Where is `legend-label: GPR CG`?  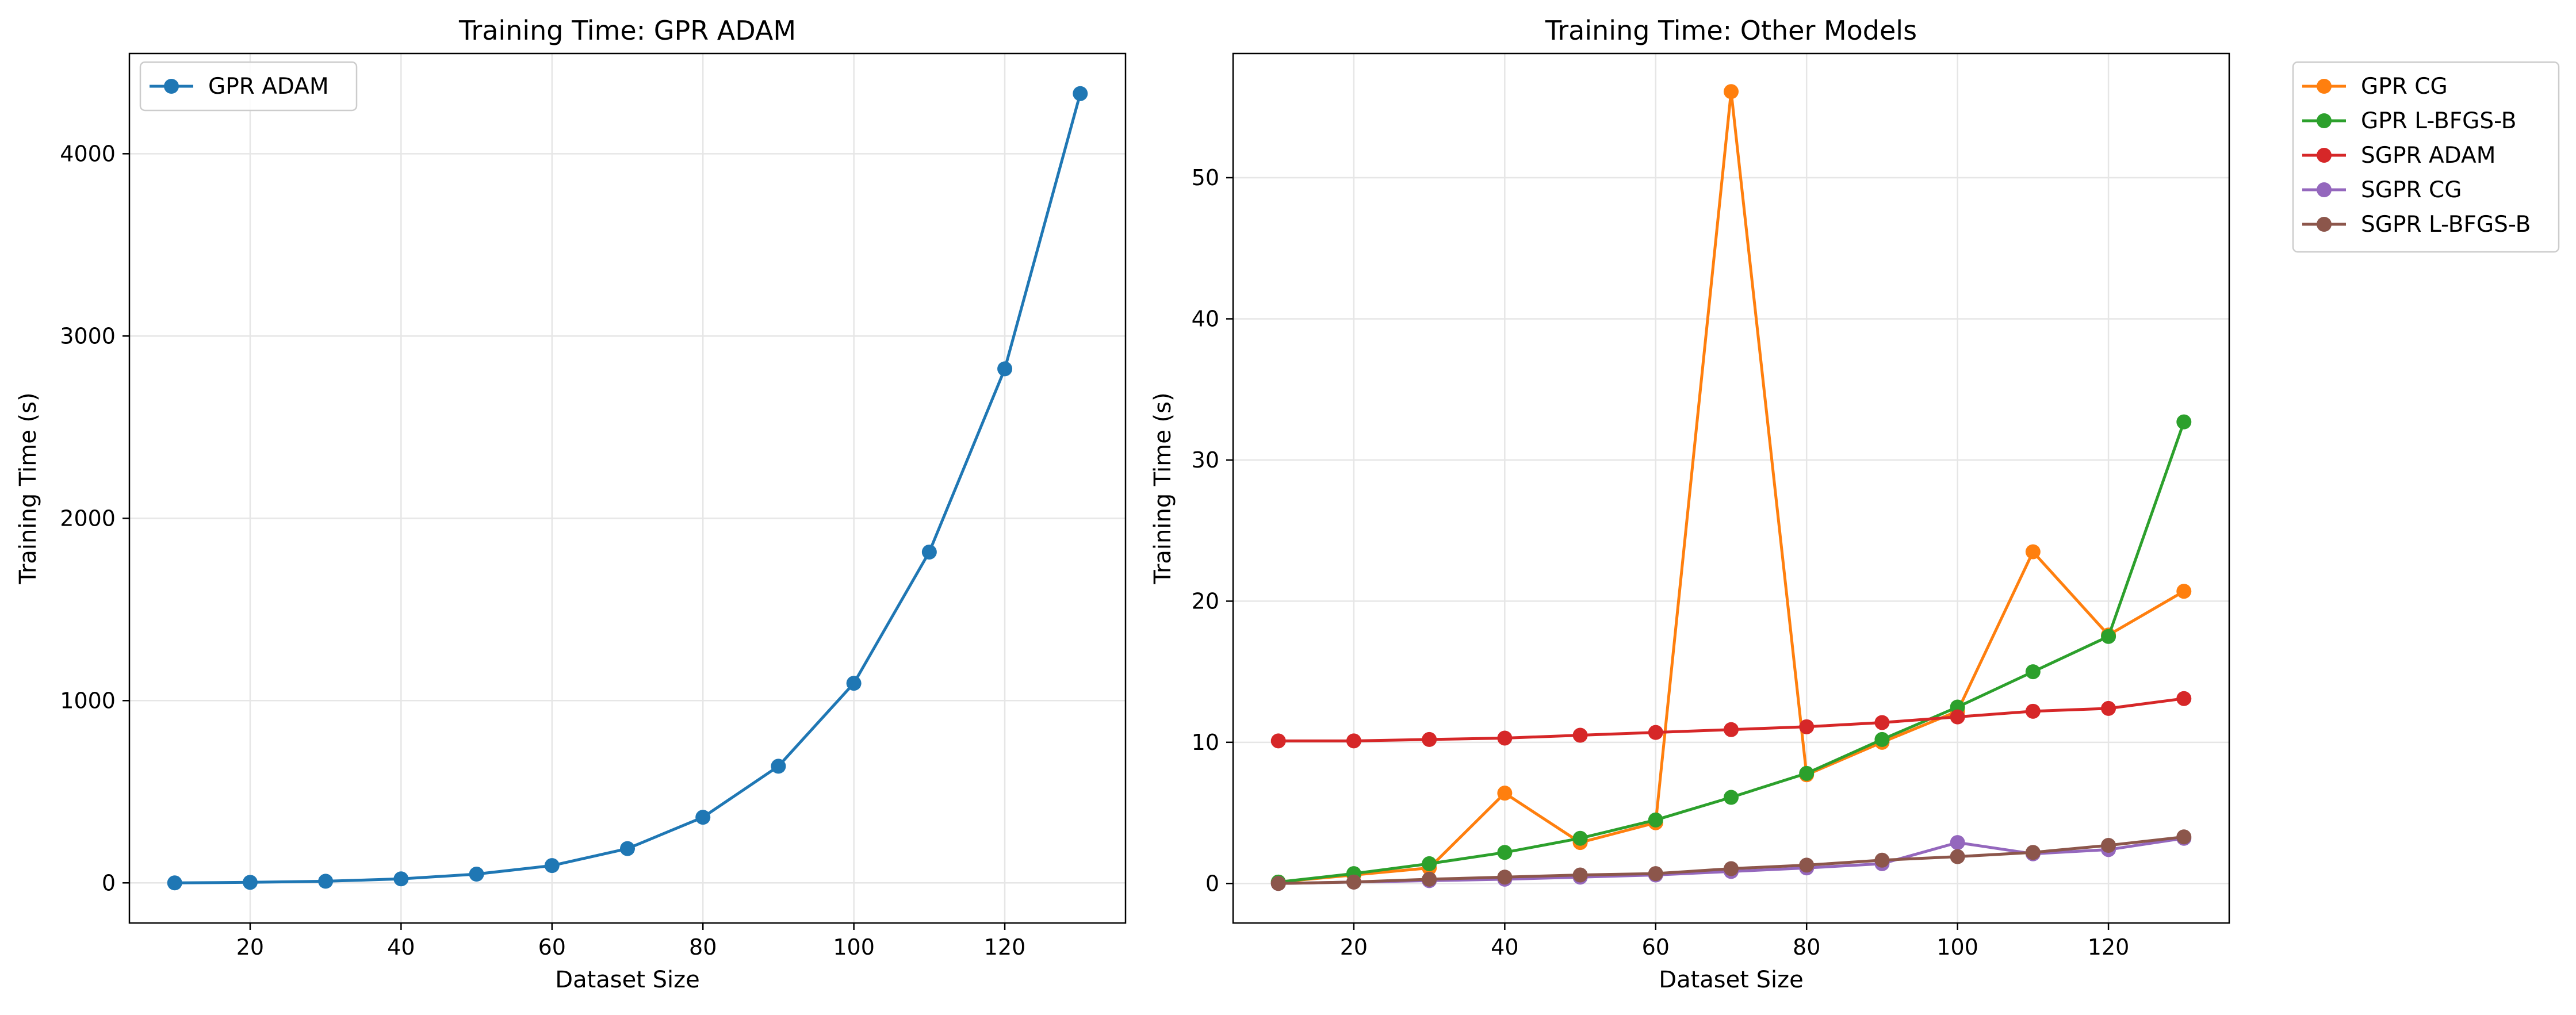
legend-label: GPR CG is located at coordinates (2404, 87).